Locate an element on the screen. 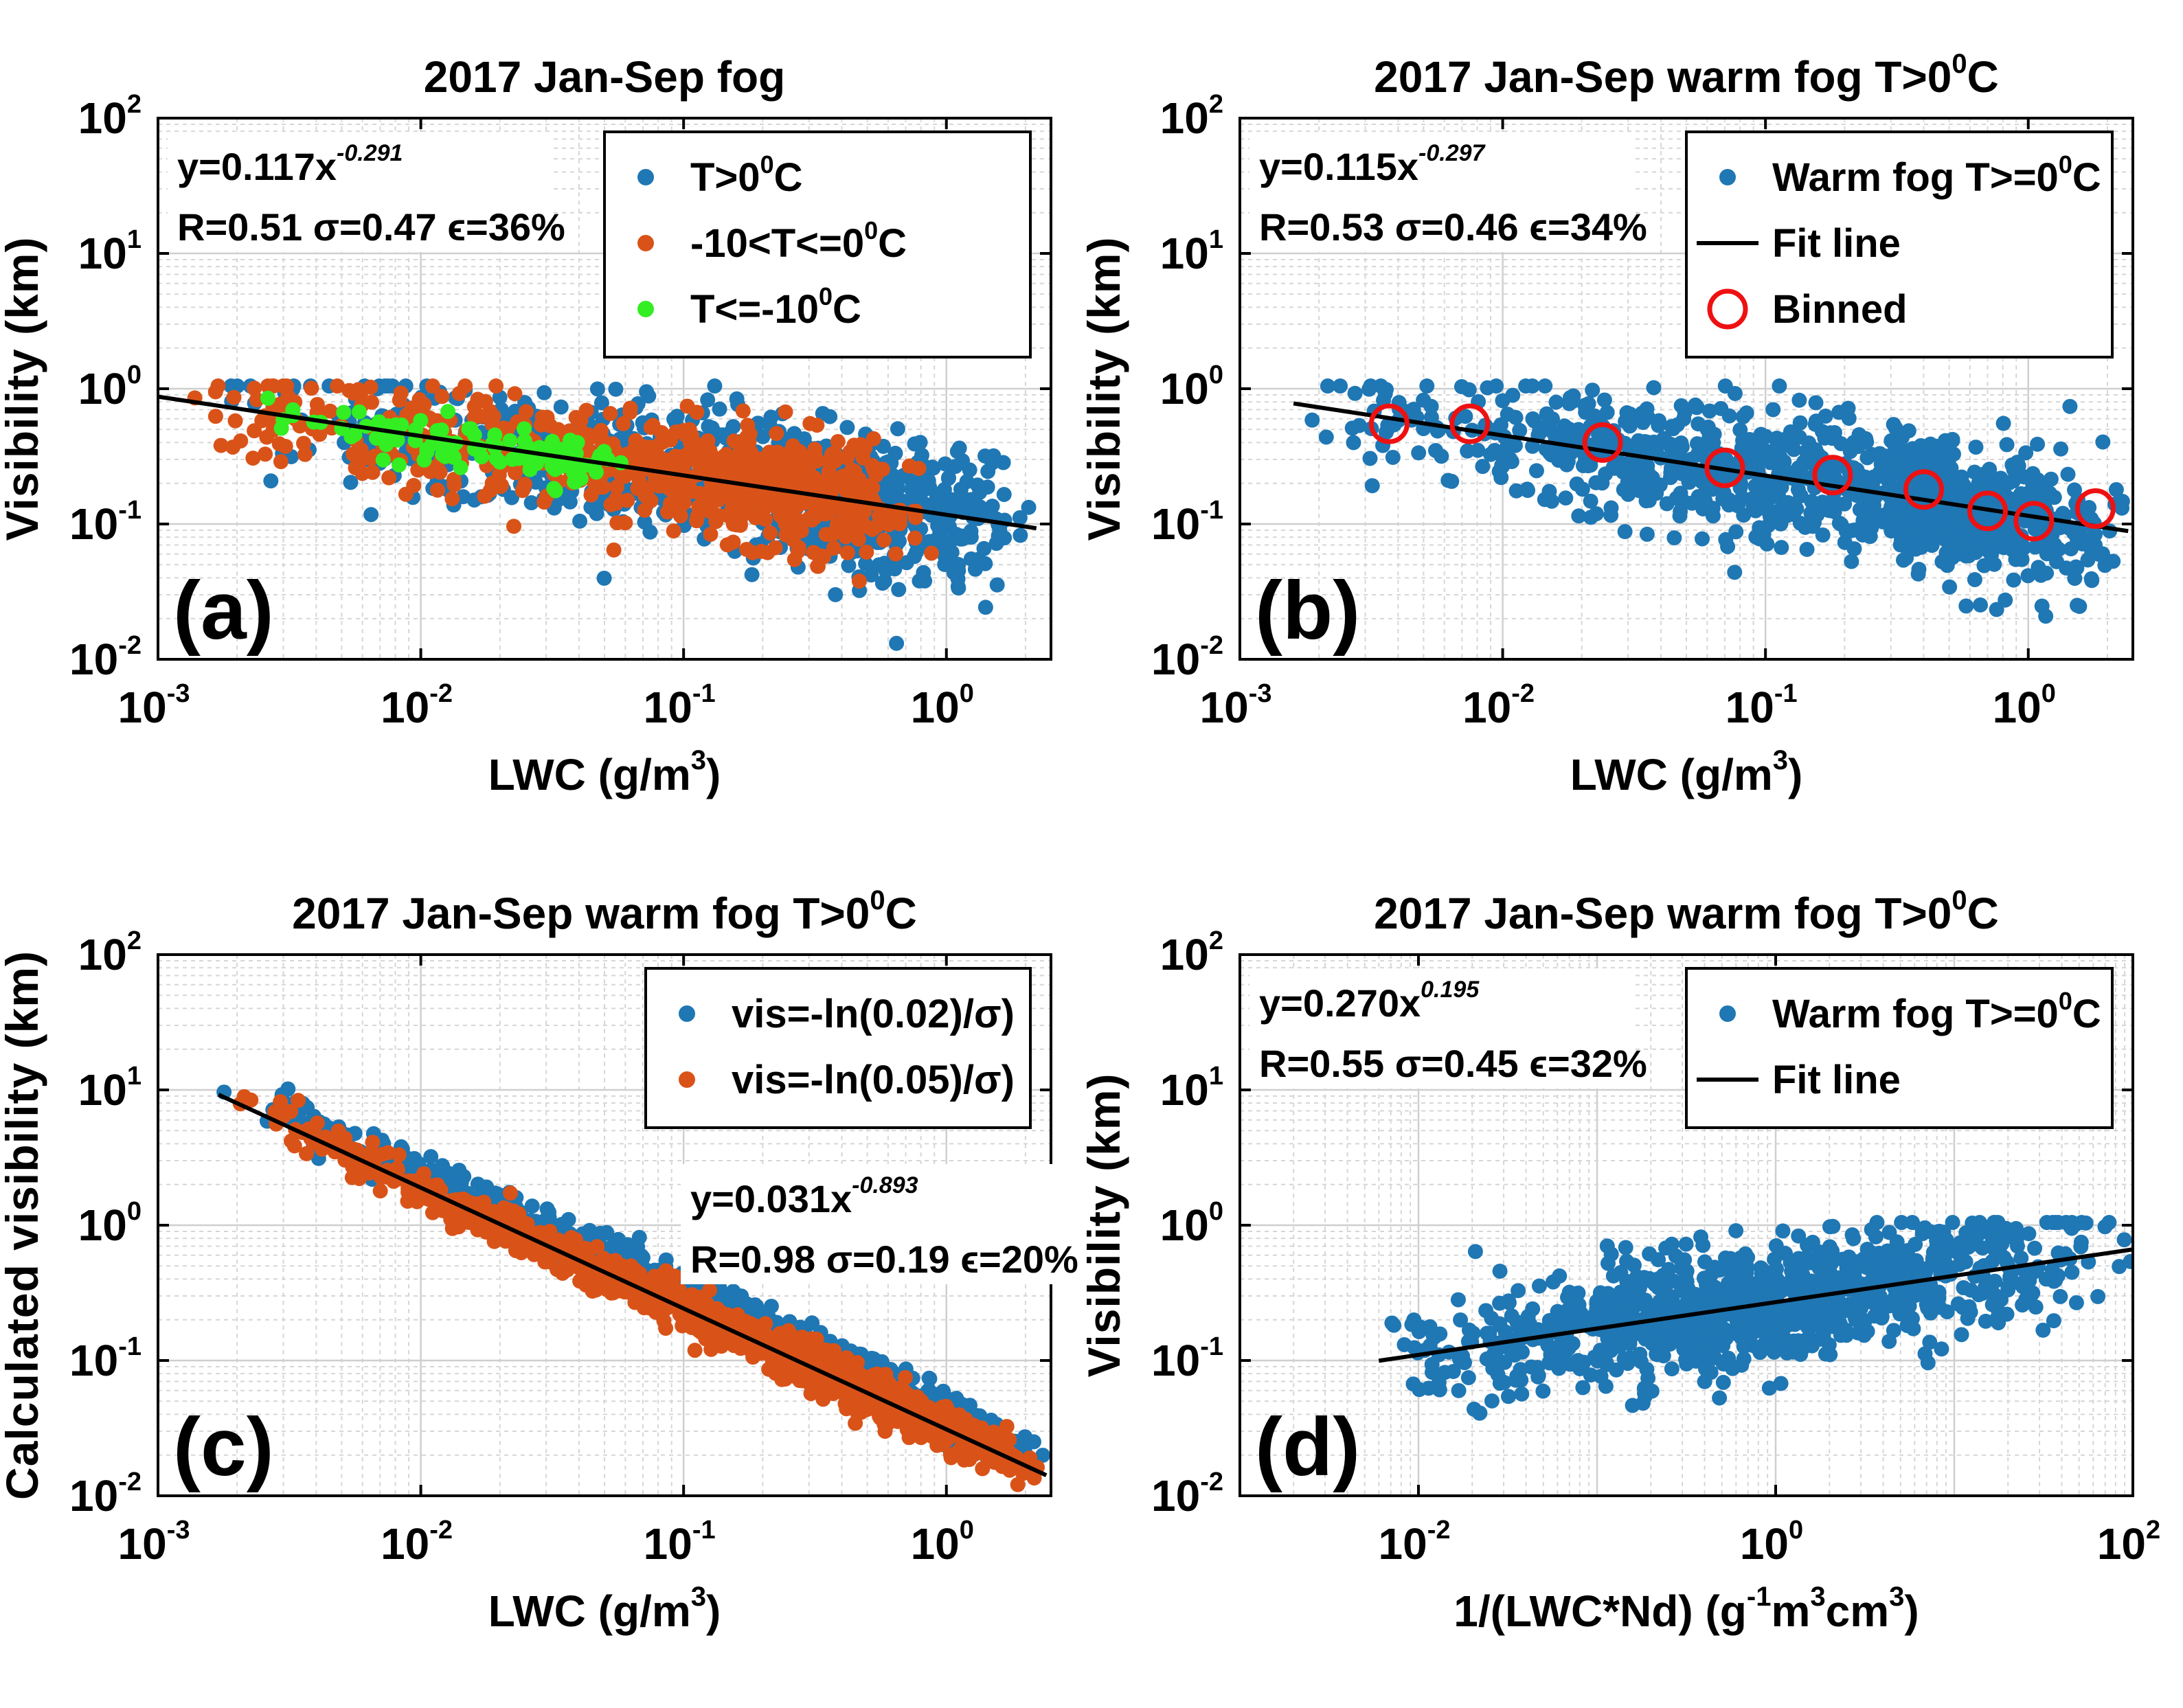 This screenshot has width=2183, height=1708. legend-label: Binned is located at coordinates (1840, 310).